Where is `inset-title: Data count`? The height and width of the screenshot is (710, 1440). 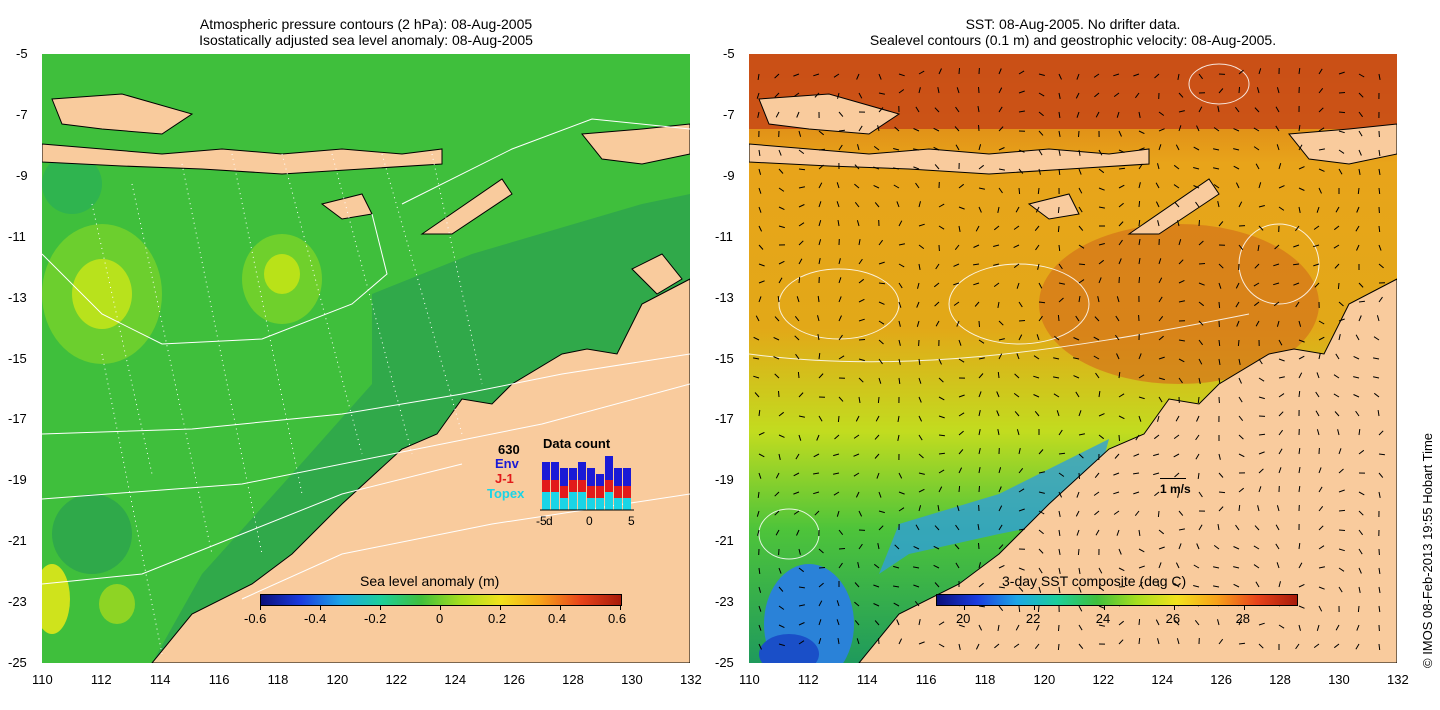
inset-title: Data count is located at coordinates (577, 443).